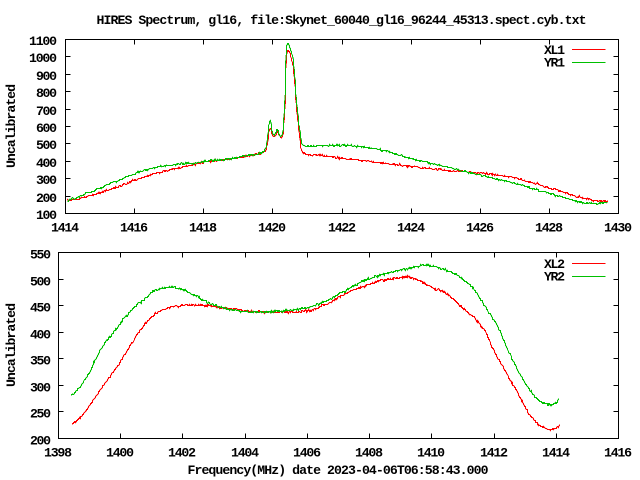  Describe the element at coordinates (554, 264) in the screenshot. I see `svg-text: XL2` at that location.